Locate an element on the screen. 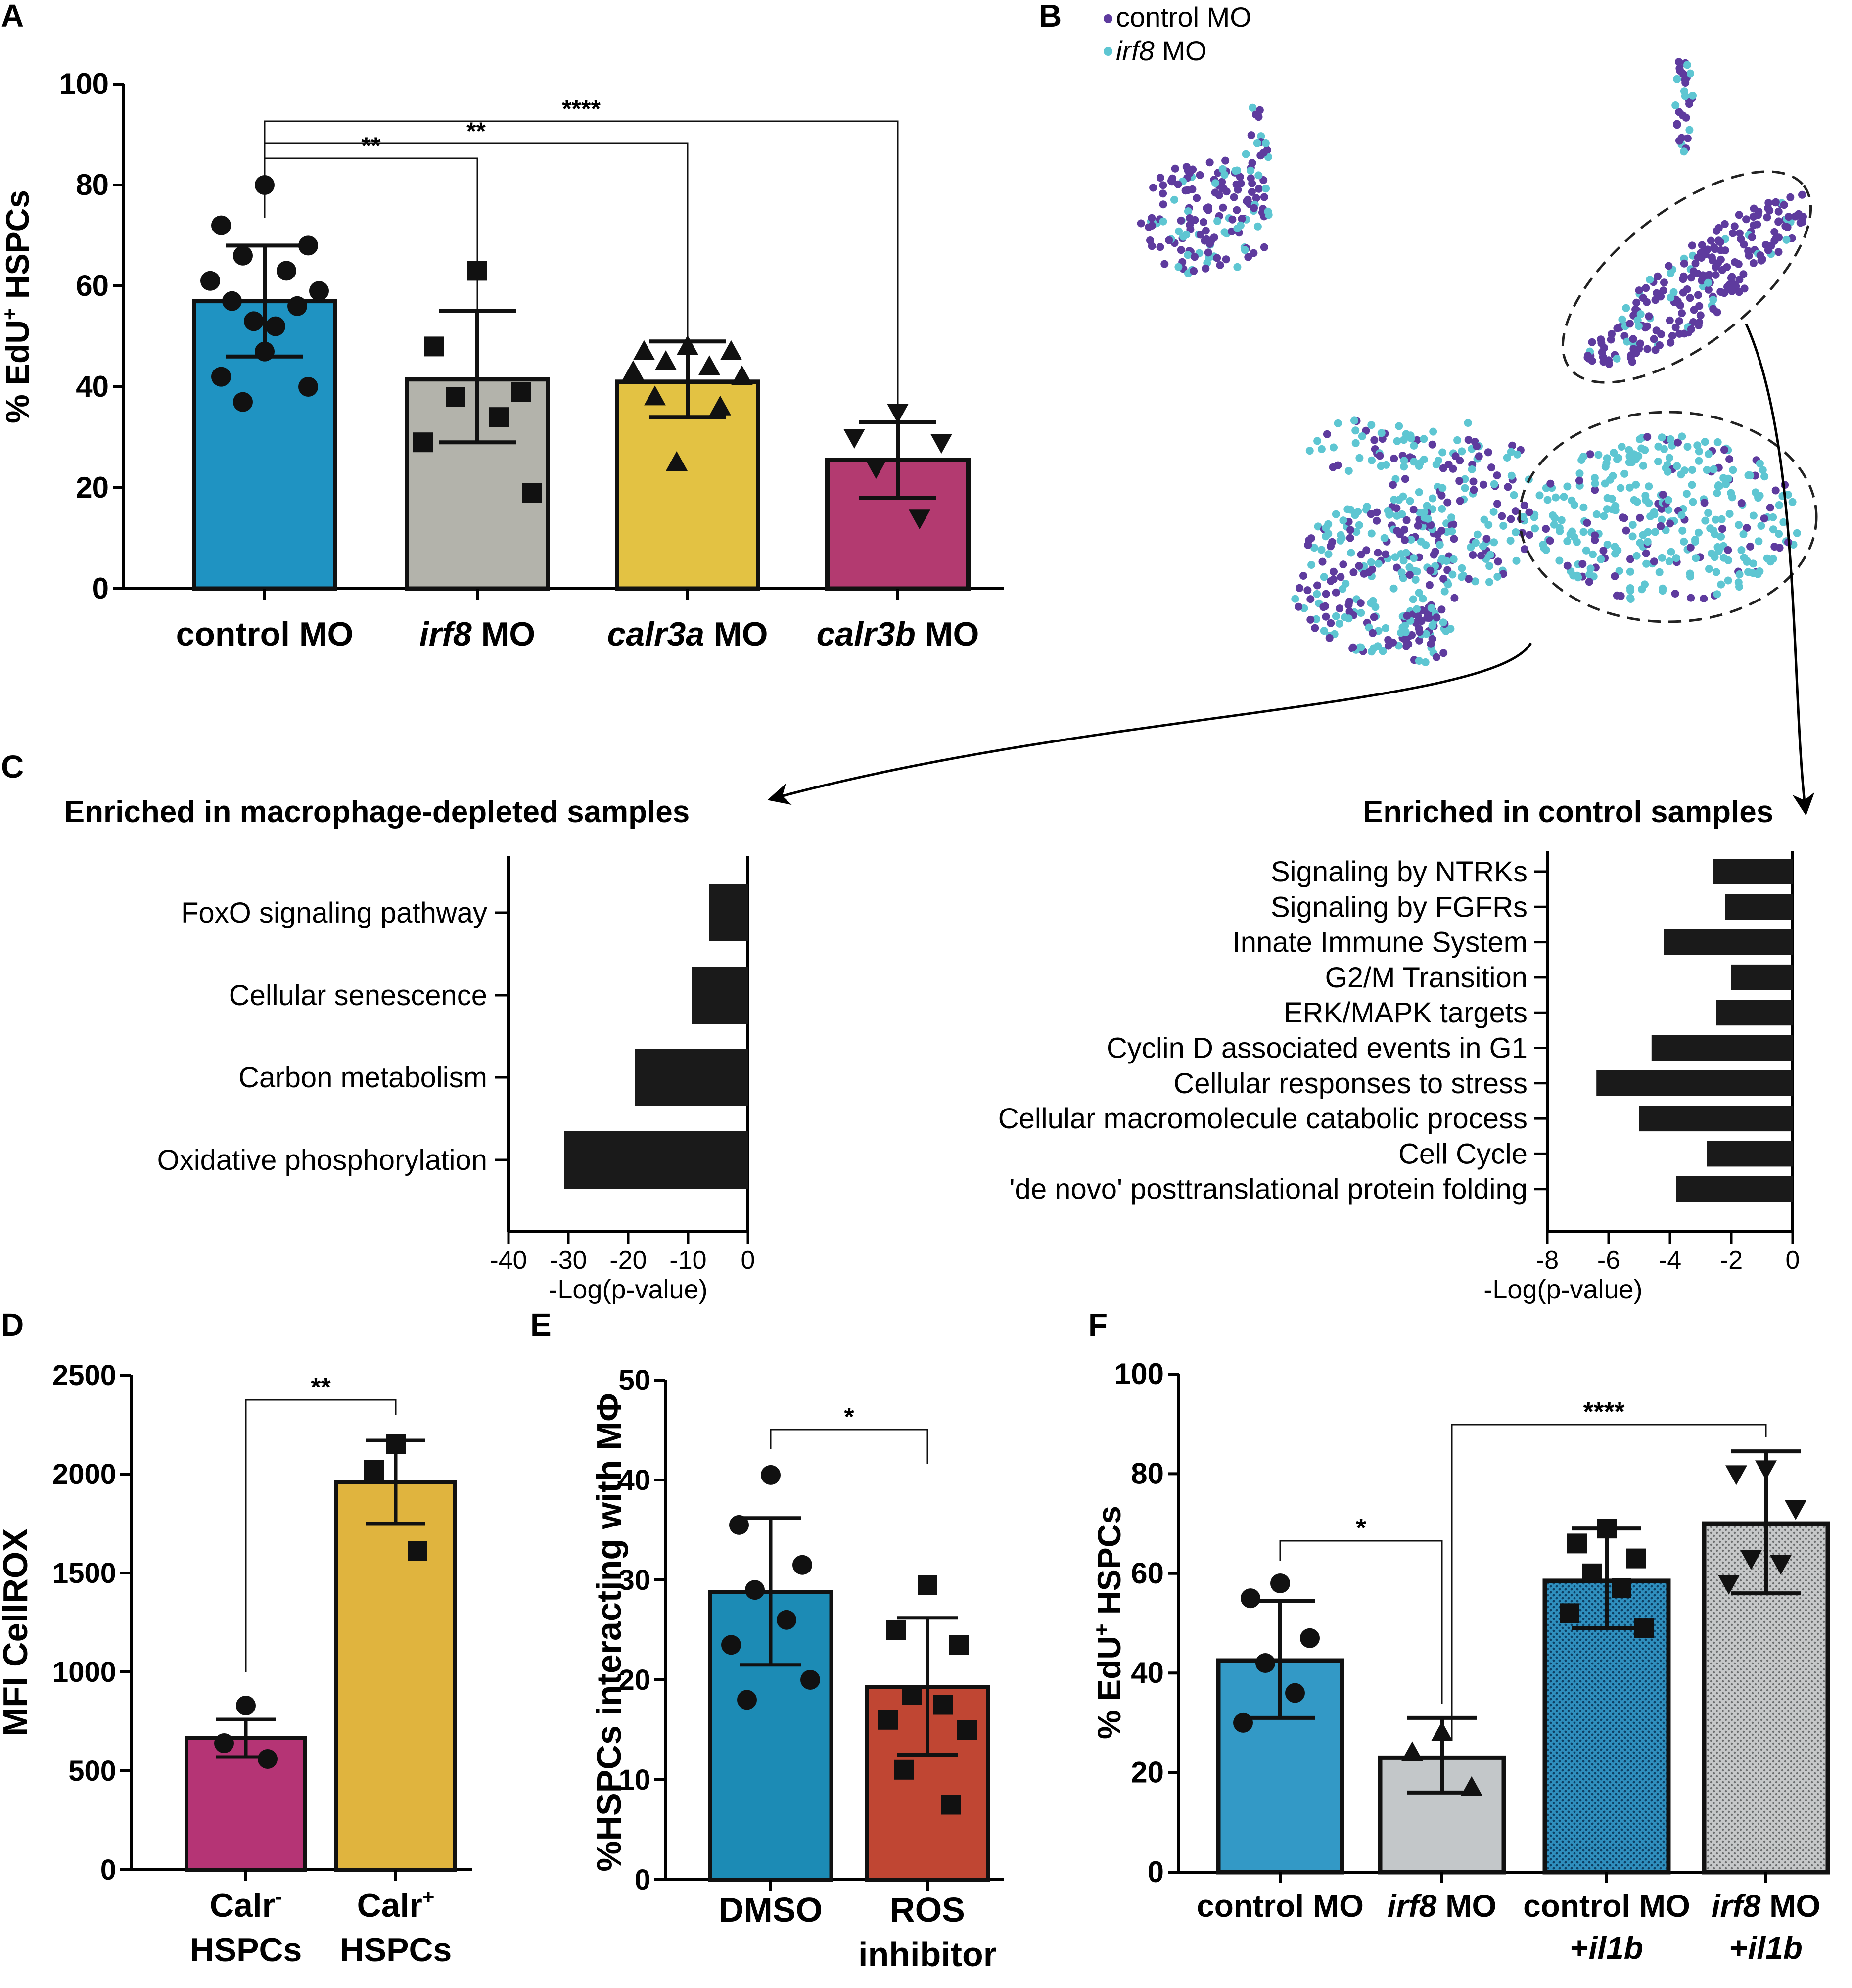 This screenshot has width=1852, height=1988. panel-letter-f: F is located at coordinates (1098, 1324).